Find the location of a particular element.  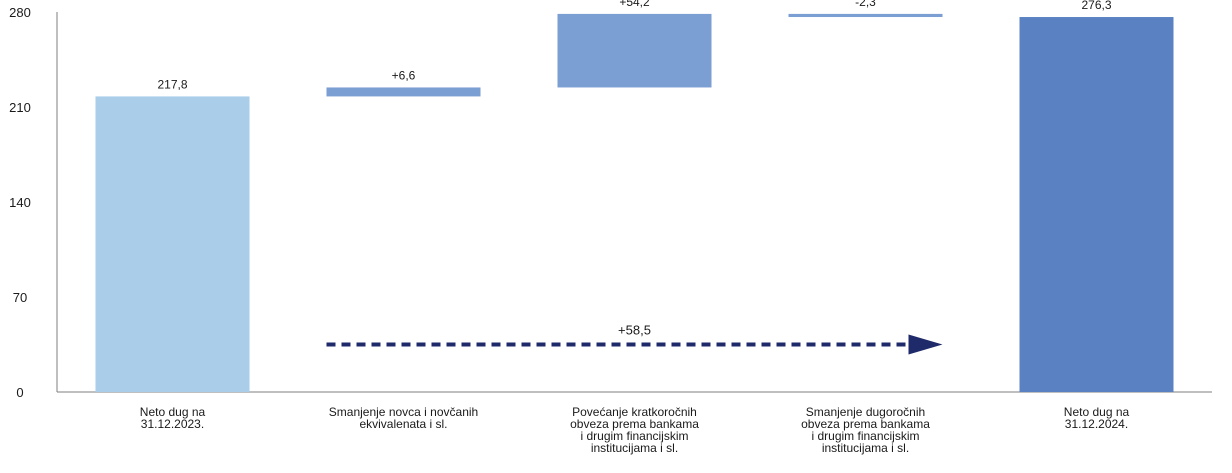

x-category-label: Neto dug na 31.12.2024. is located at coordinates (1097, 418).